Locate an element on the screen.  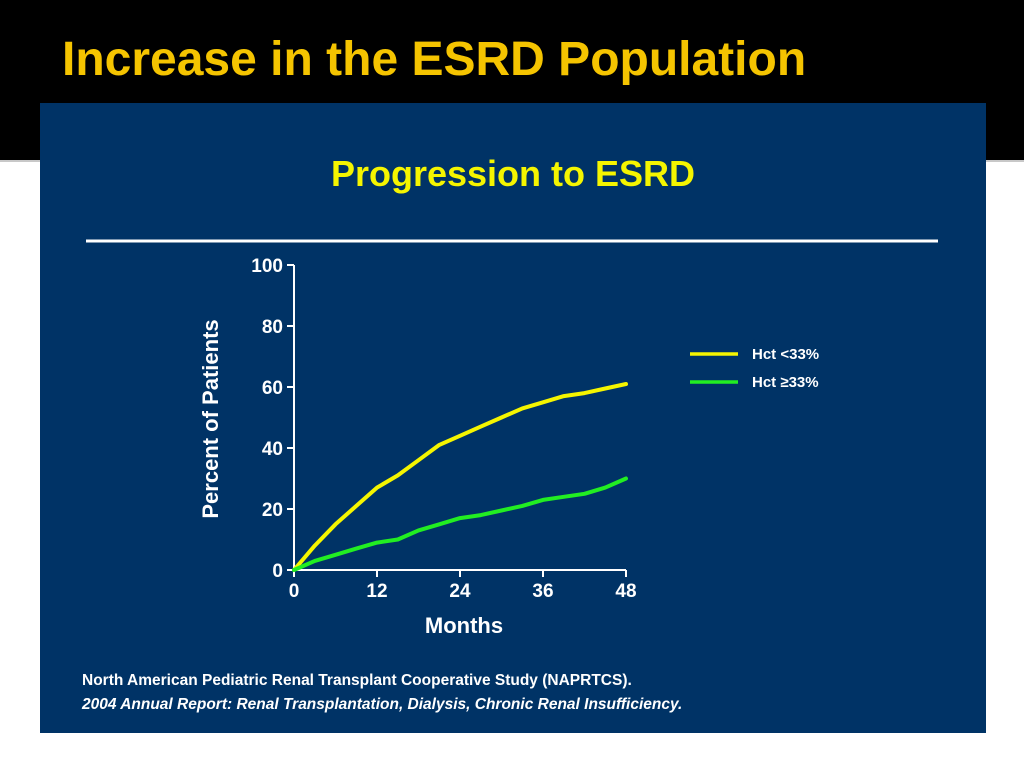
x-tick-label: 48 is located at coordinates (625, 591).